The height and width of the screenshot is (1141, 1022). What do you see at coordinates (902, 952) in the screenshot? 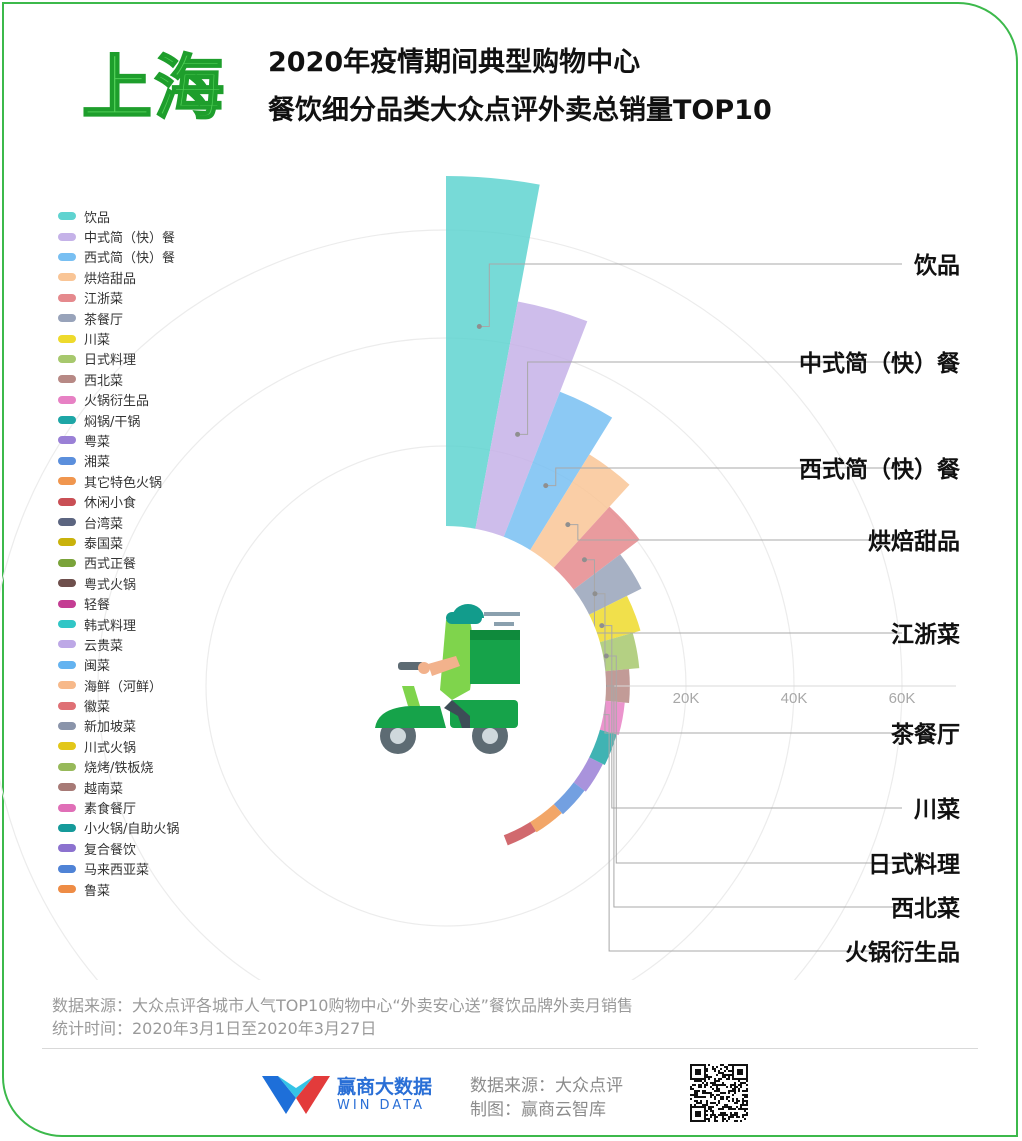
I see `callout-label: 火锅衍生品` at bounding box center [902, 952].